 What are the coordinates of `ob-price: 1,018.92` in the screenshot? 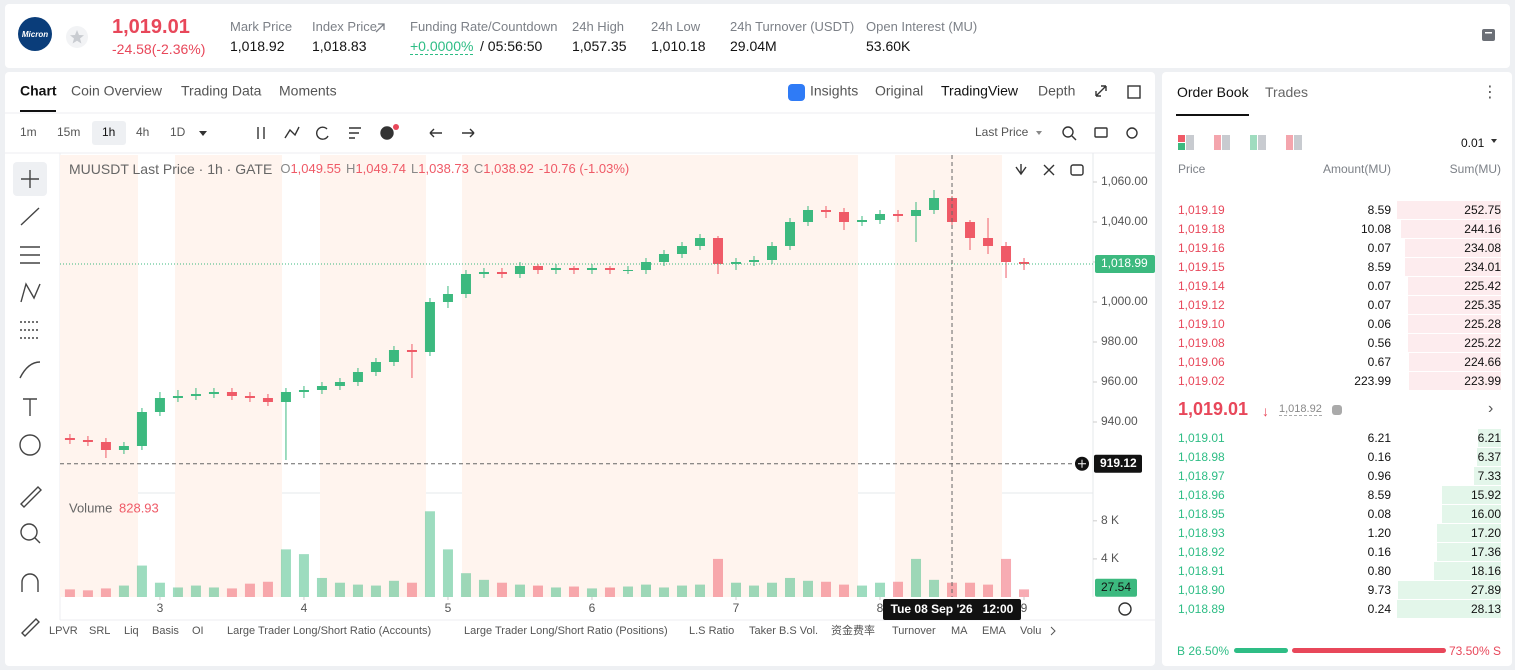 It's located at (1201, 552).